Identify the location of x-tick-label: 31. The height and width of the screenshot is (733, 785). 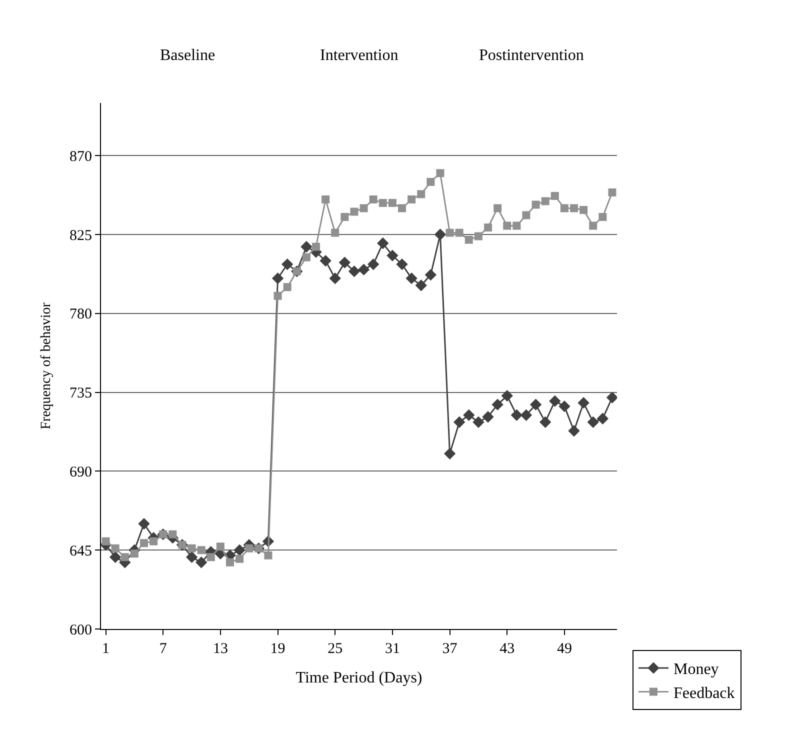
(392, 649).